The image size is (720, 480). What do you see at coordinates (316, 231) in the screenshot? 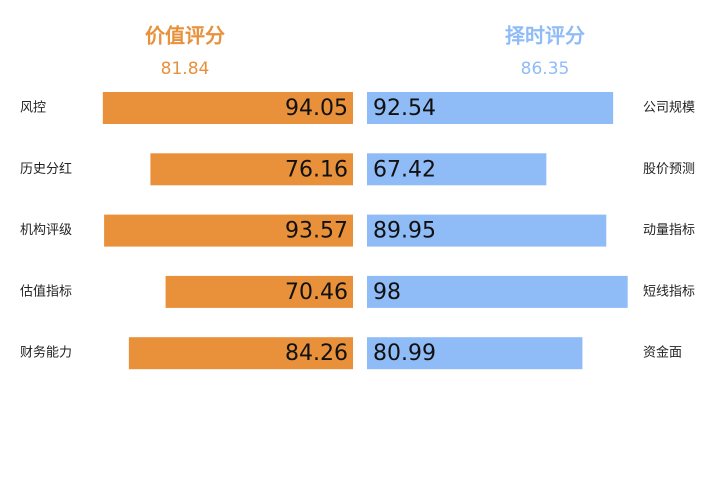
I see `value-label: 93.57` at bounding box center [316, 231].